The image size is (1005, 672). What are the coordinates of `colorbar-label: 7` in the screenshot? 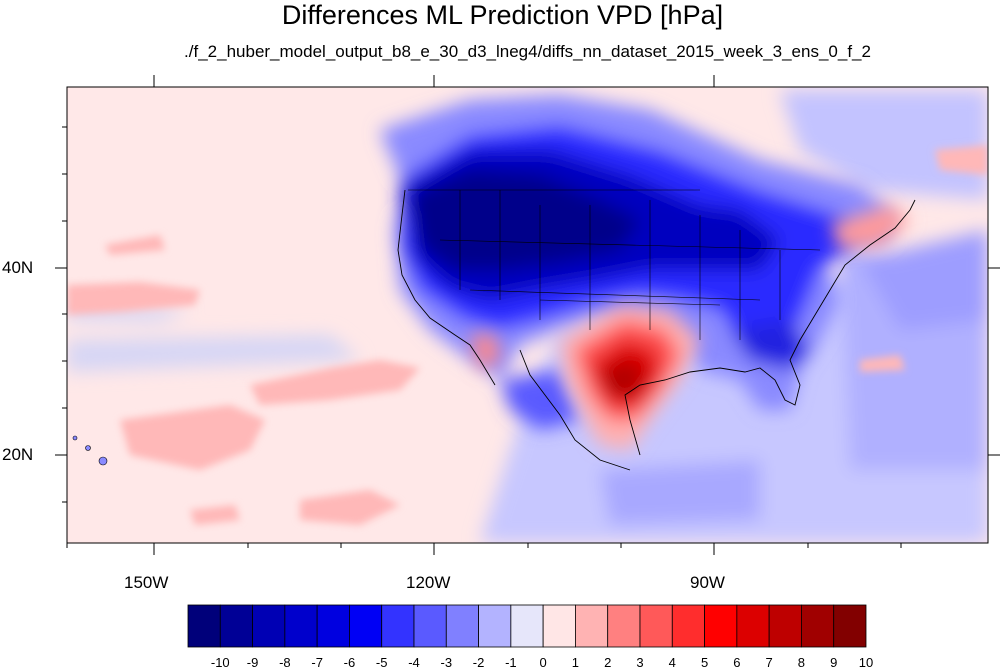 It's located at (769, 662).